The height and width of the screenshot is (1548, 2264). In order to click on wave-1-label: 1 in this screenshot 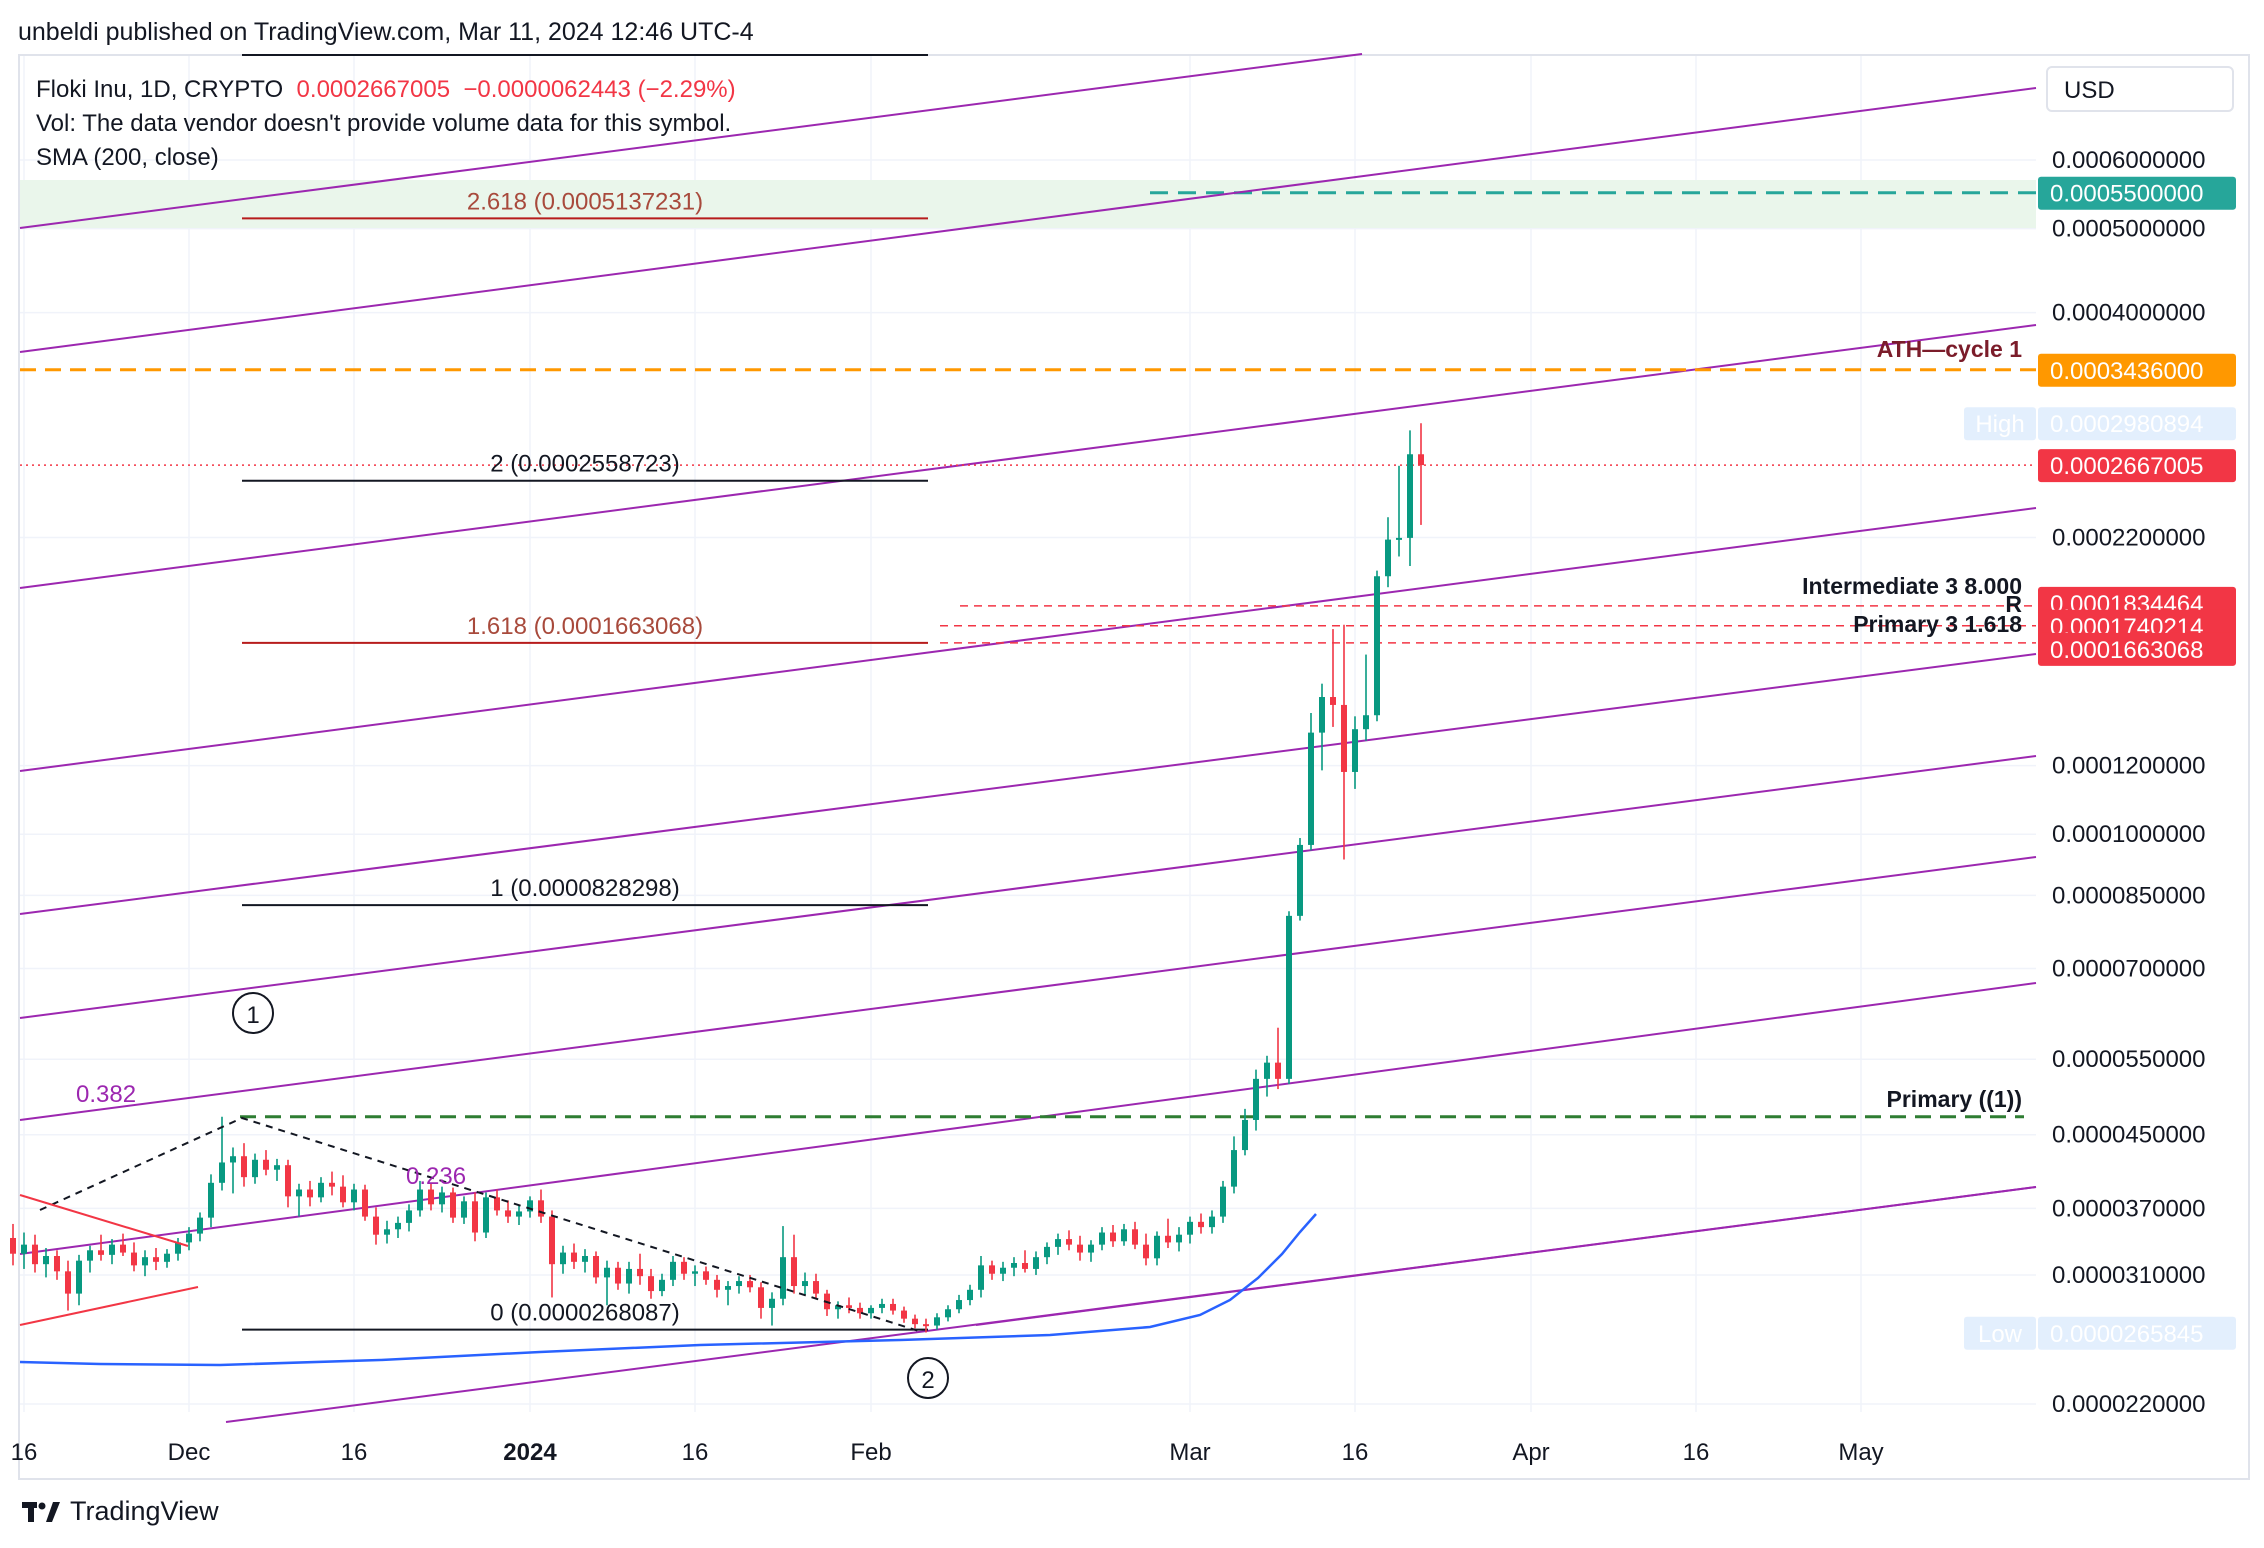, I will do `click(252, 1015)`.